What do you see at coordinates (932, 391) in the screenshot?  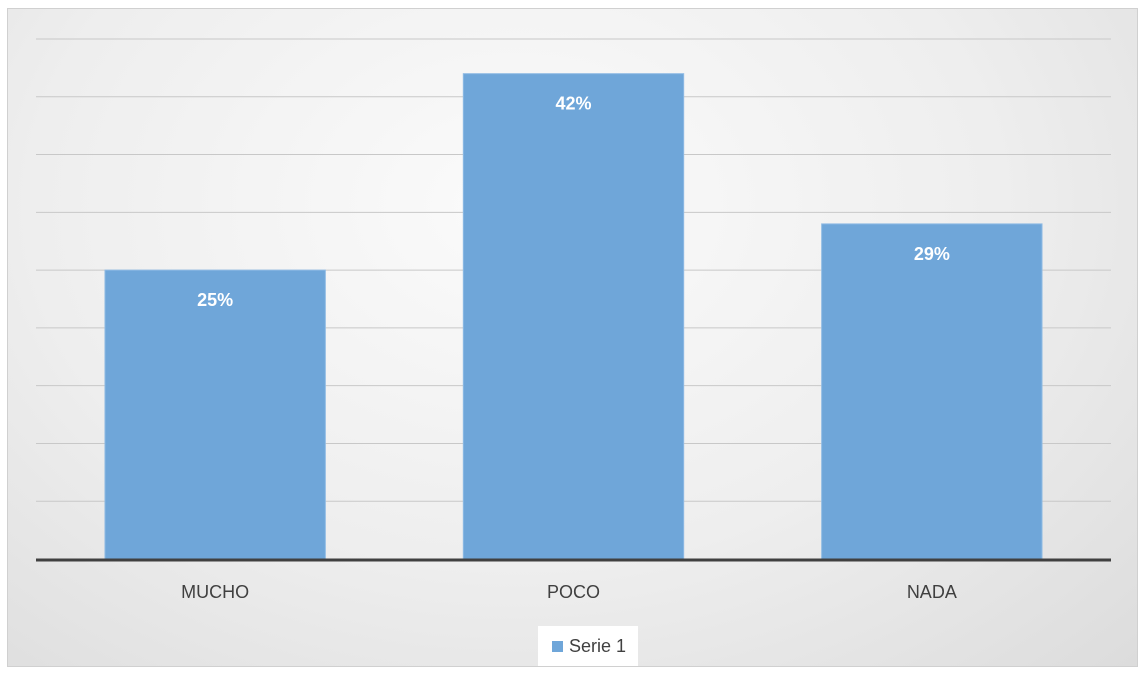 I see `bar-nada` at bounding box center [932, 391].